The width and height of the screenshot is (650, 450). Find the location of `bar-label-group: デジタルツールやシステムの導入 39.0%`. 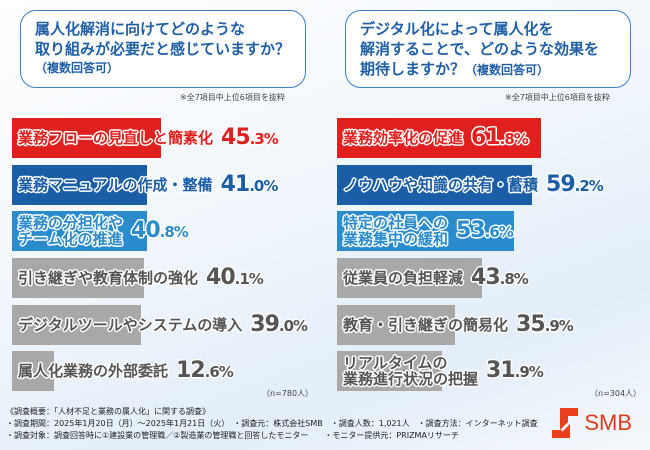

bar-label-group: デジタルツールやシステムの導入 39.0% is located at coordinates (163, 325).